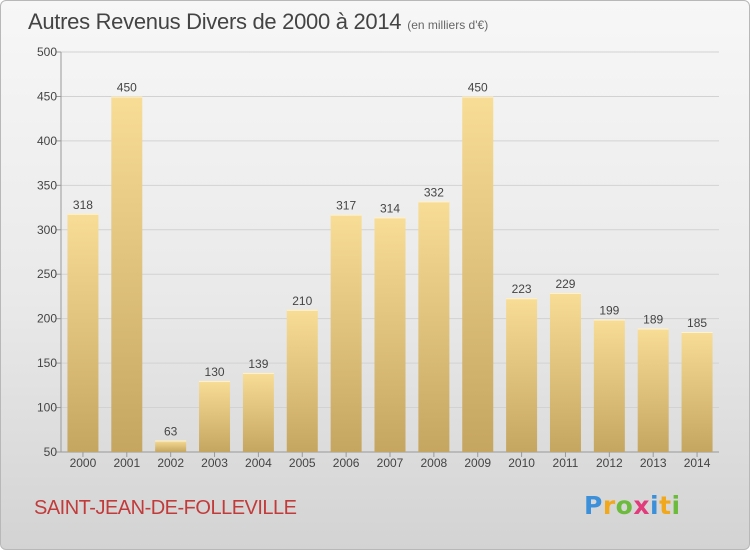  What do you see at coordinates (171, 431) in the screenshot?
I see `bar-value-label: 63` at bounding box center [171, 431].